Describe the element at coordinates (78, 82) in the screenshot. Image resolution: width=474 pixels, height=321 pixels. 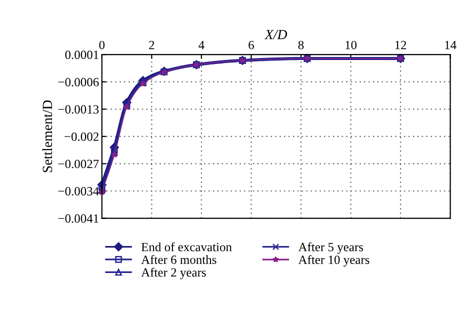
I see `y-tick-label: −0.0006` at that location.